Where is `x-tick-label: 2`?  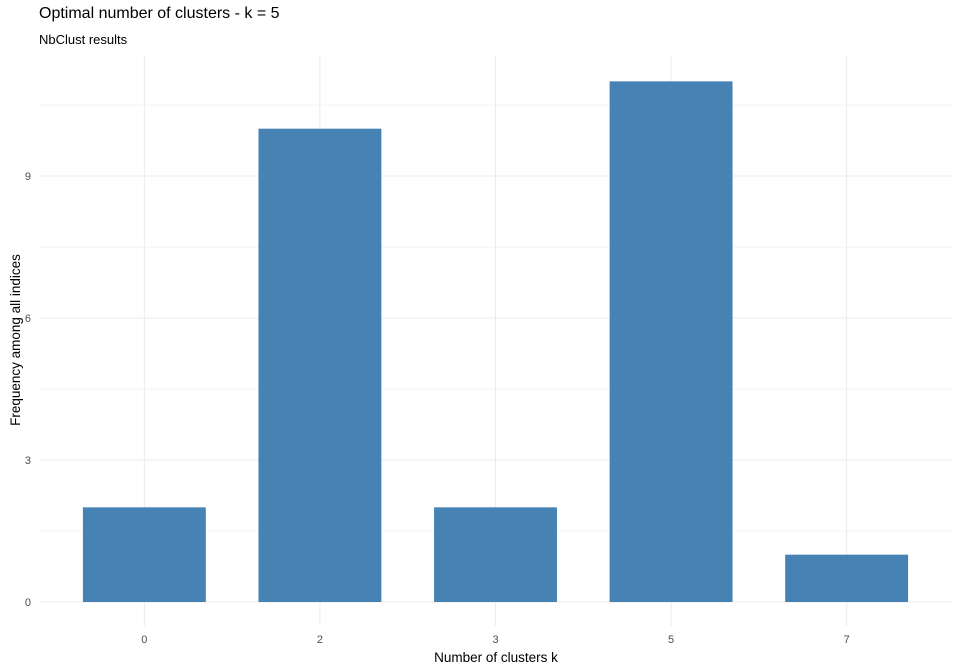 x-tick-label: 2 is located at coordinates (320, 640).